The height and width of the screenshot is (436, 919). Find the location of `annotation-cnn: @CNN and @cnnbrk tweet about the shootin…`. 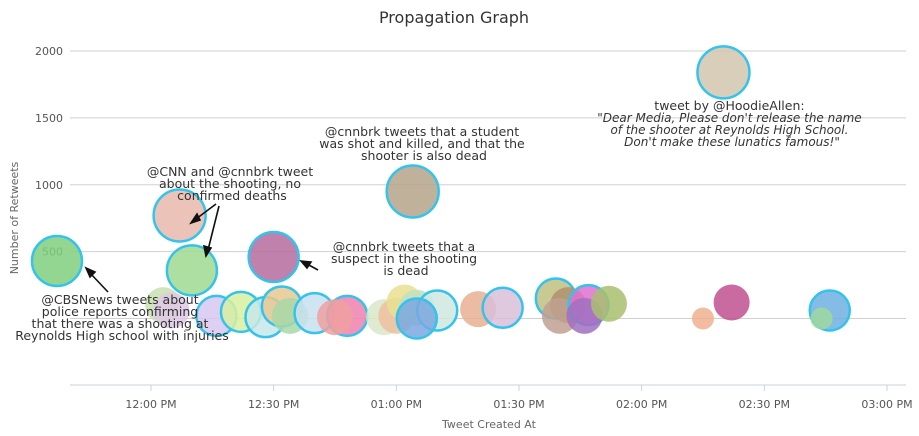

annotation-cnn: @CNN and @cnnbrk tweet about the shootin… is located at coordinates (232, 183).